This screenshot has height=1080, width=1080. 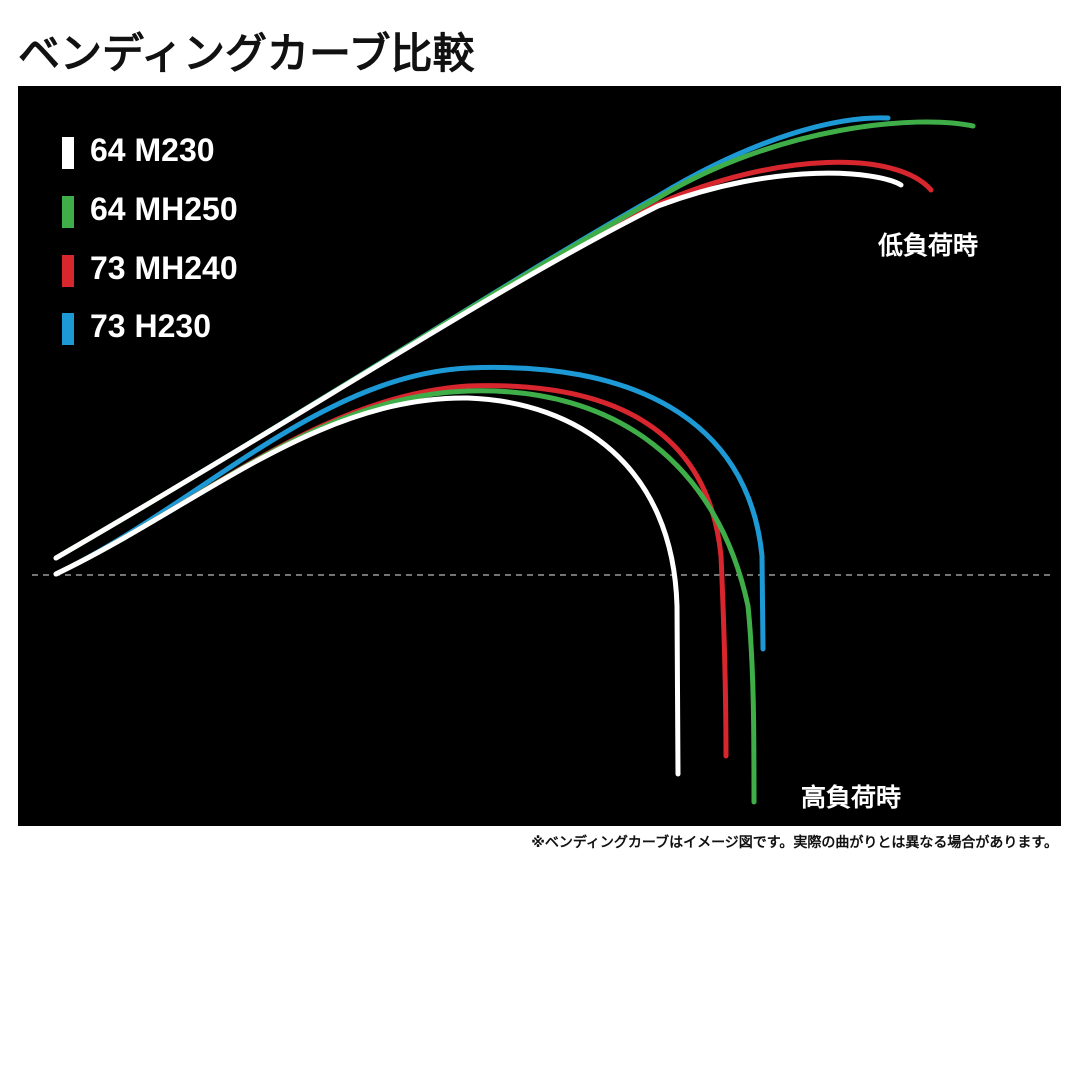 What do you see at coordinates (152, 150) in the screenshot?
I see `legend-label: 64 M230` at bounding box center [152, 150].